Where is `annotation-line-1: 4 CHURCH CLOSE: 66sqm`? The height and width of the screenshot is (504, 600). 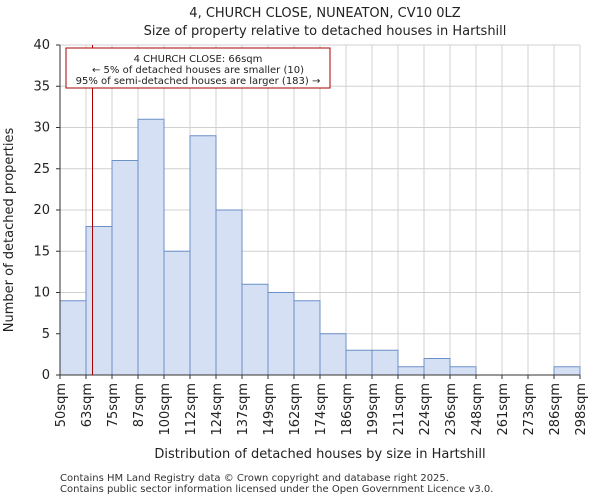 annotation-line-1: 4 CHURCH CLOSE: 66sqm is located at coordinates (198, 59).